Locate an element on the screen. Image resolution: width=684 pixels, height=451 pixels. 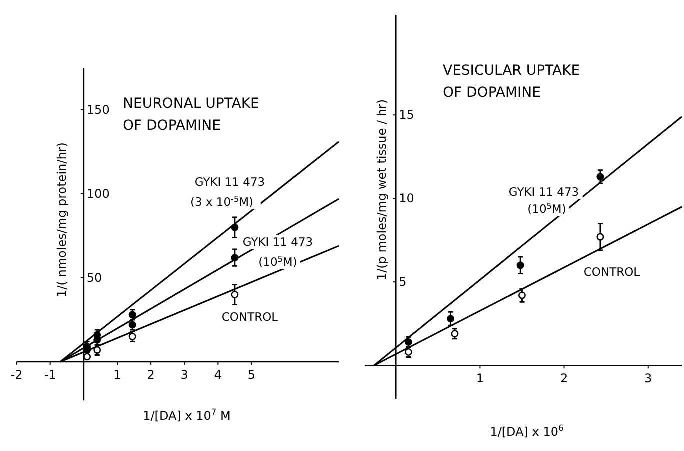
y-tick-label: 15 is located at coordinates (406, 115).